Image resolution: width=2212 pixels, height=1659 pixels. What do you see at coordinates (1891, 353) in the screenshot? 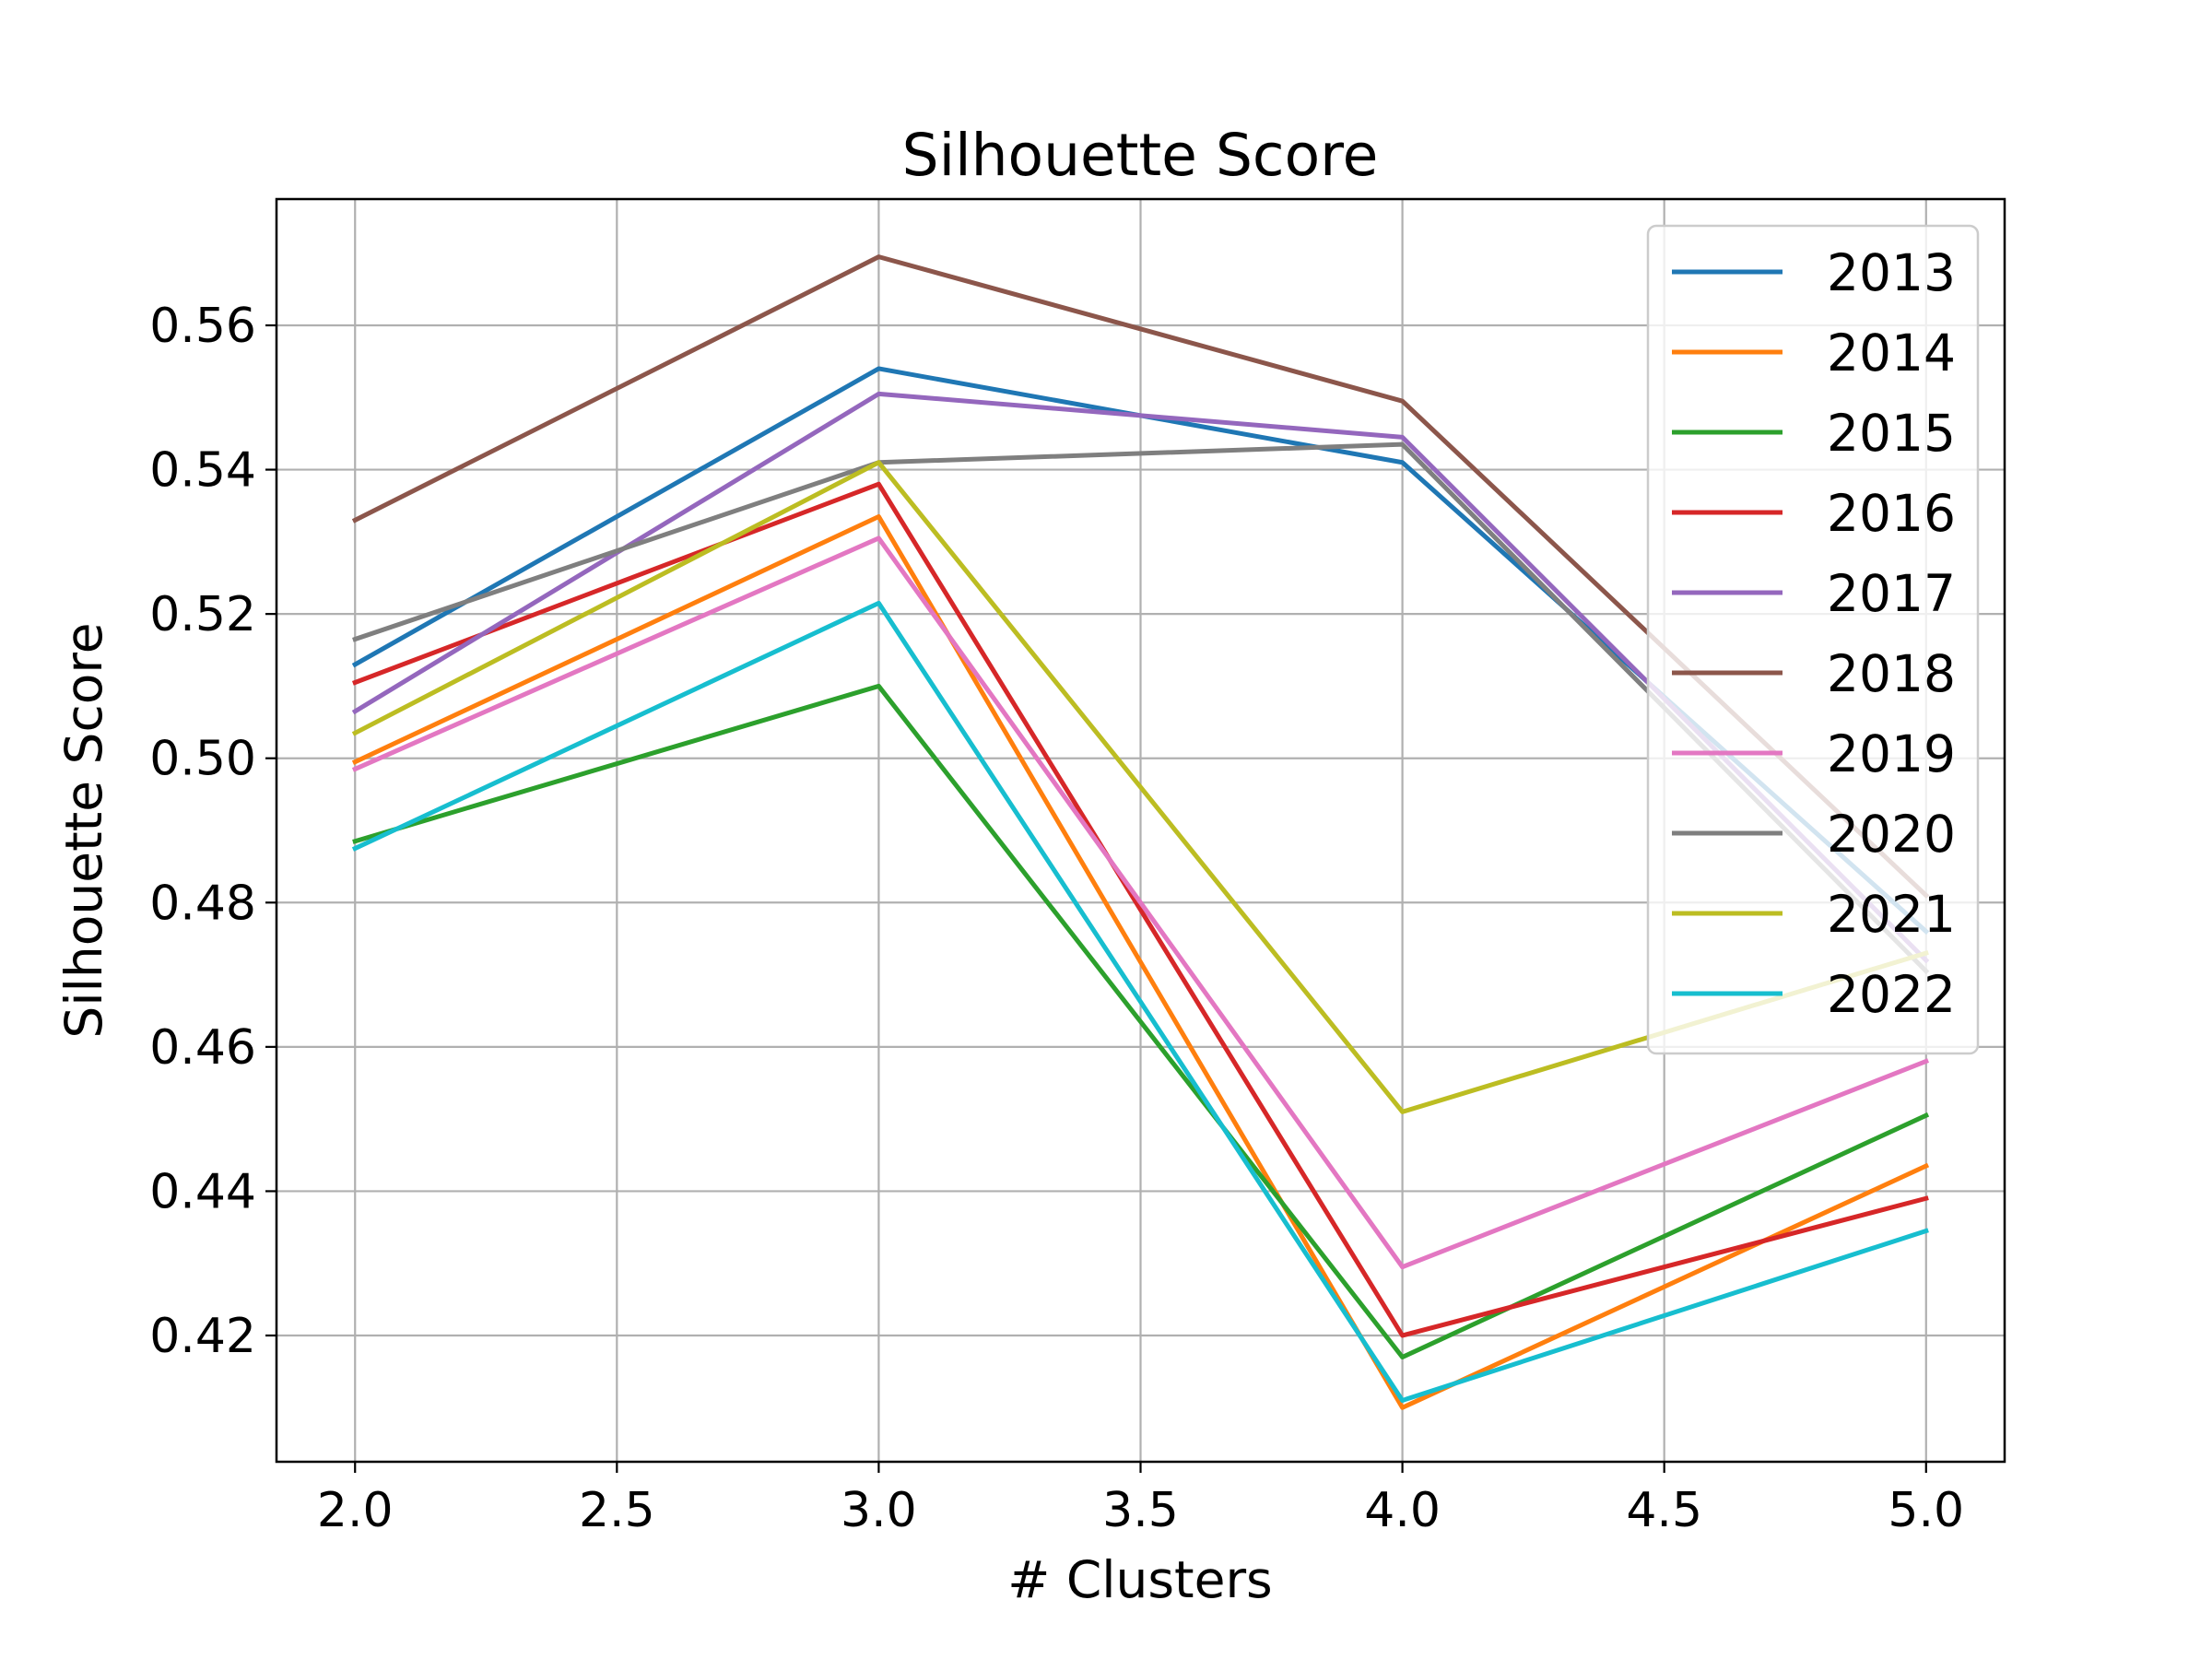
I see `legend-label-2014: 2014` at bounding box center [1891, 353].